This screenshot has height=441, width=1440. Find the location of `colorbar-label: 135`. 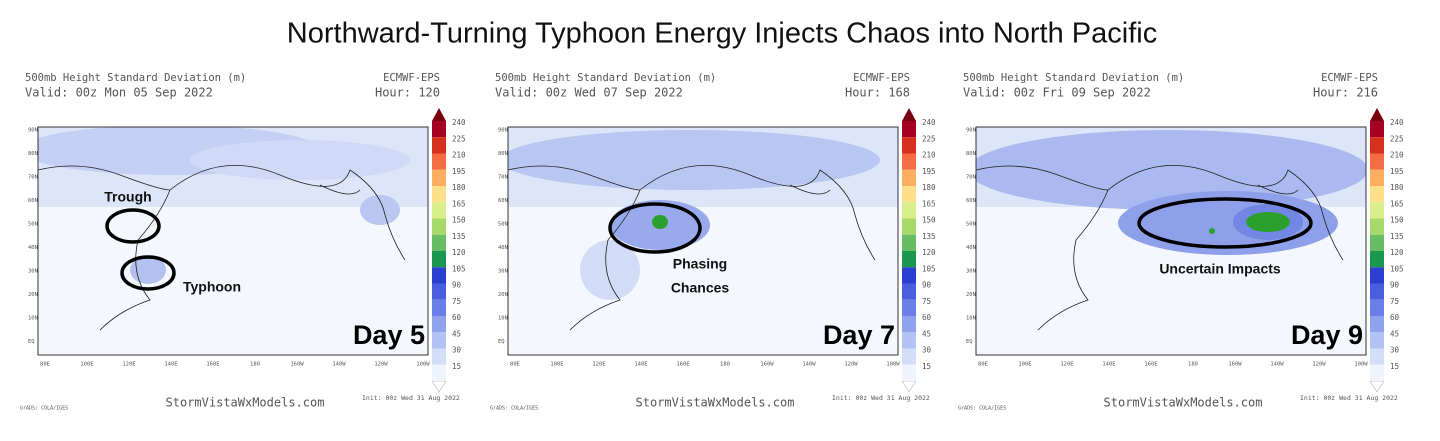

colorbar-label: 135 is located at coordinates (929, 236).